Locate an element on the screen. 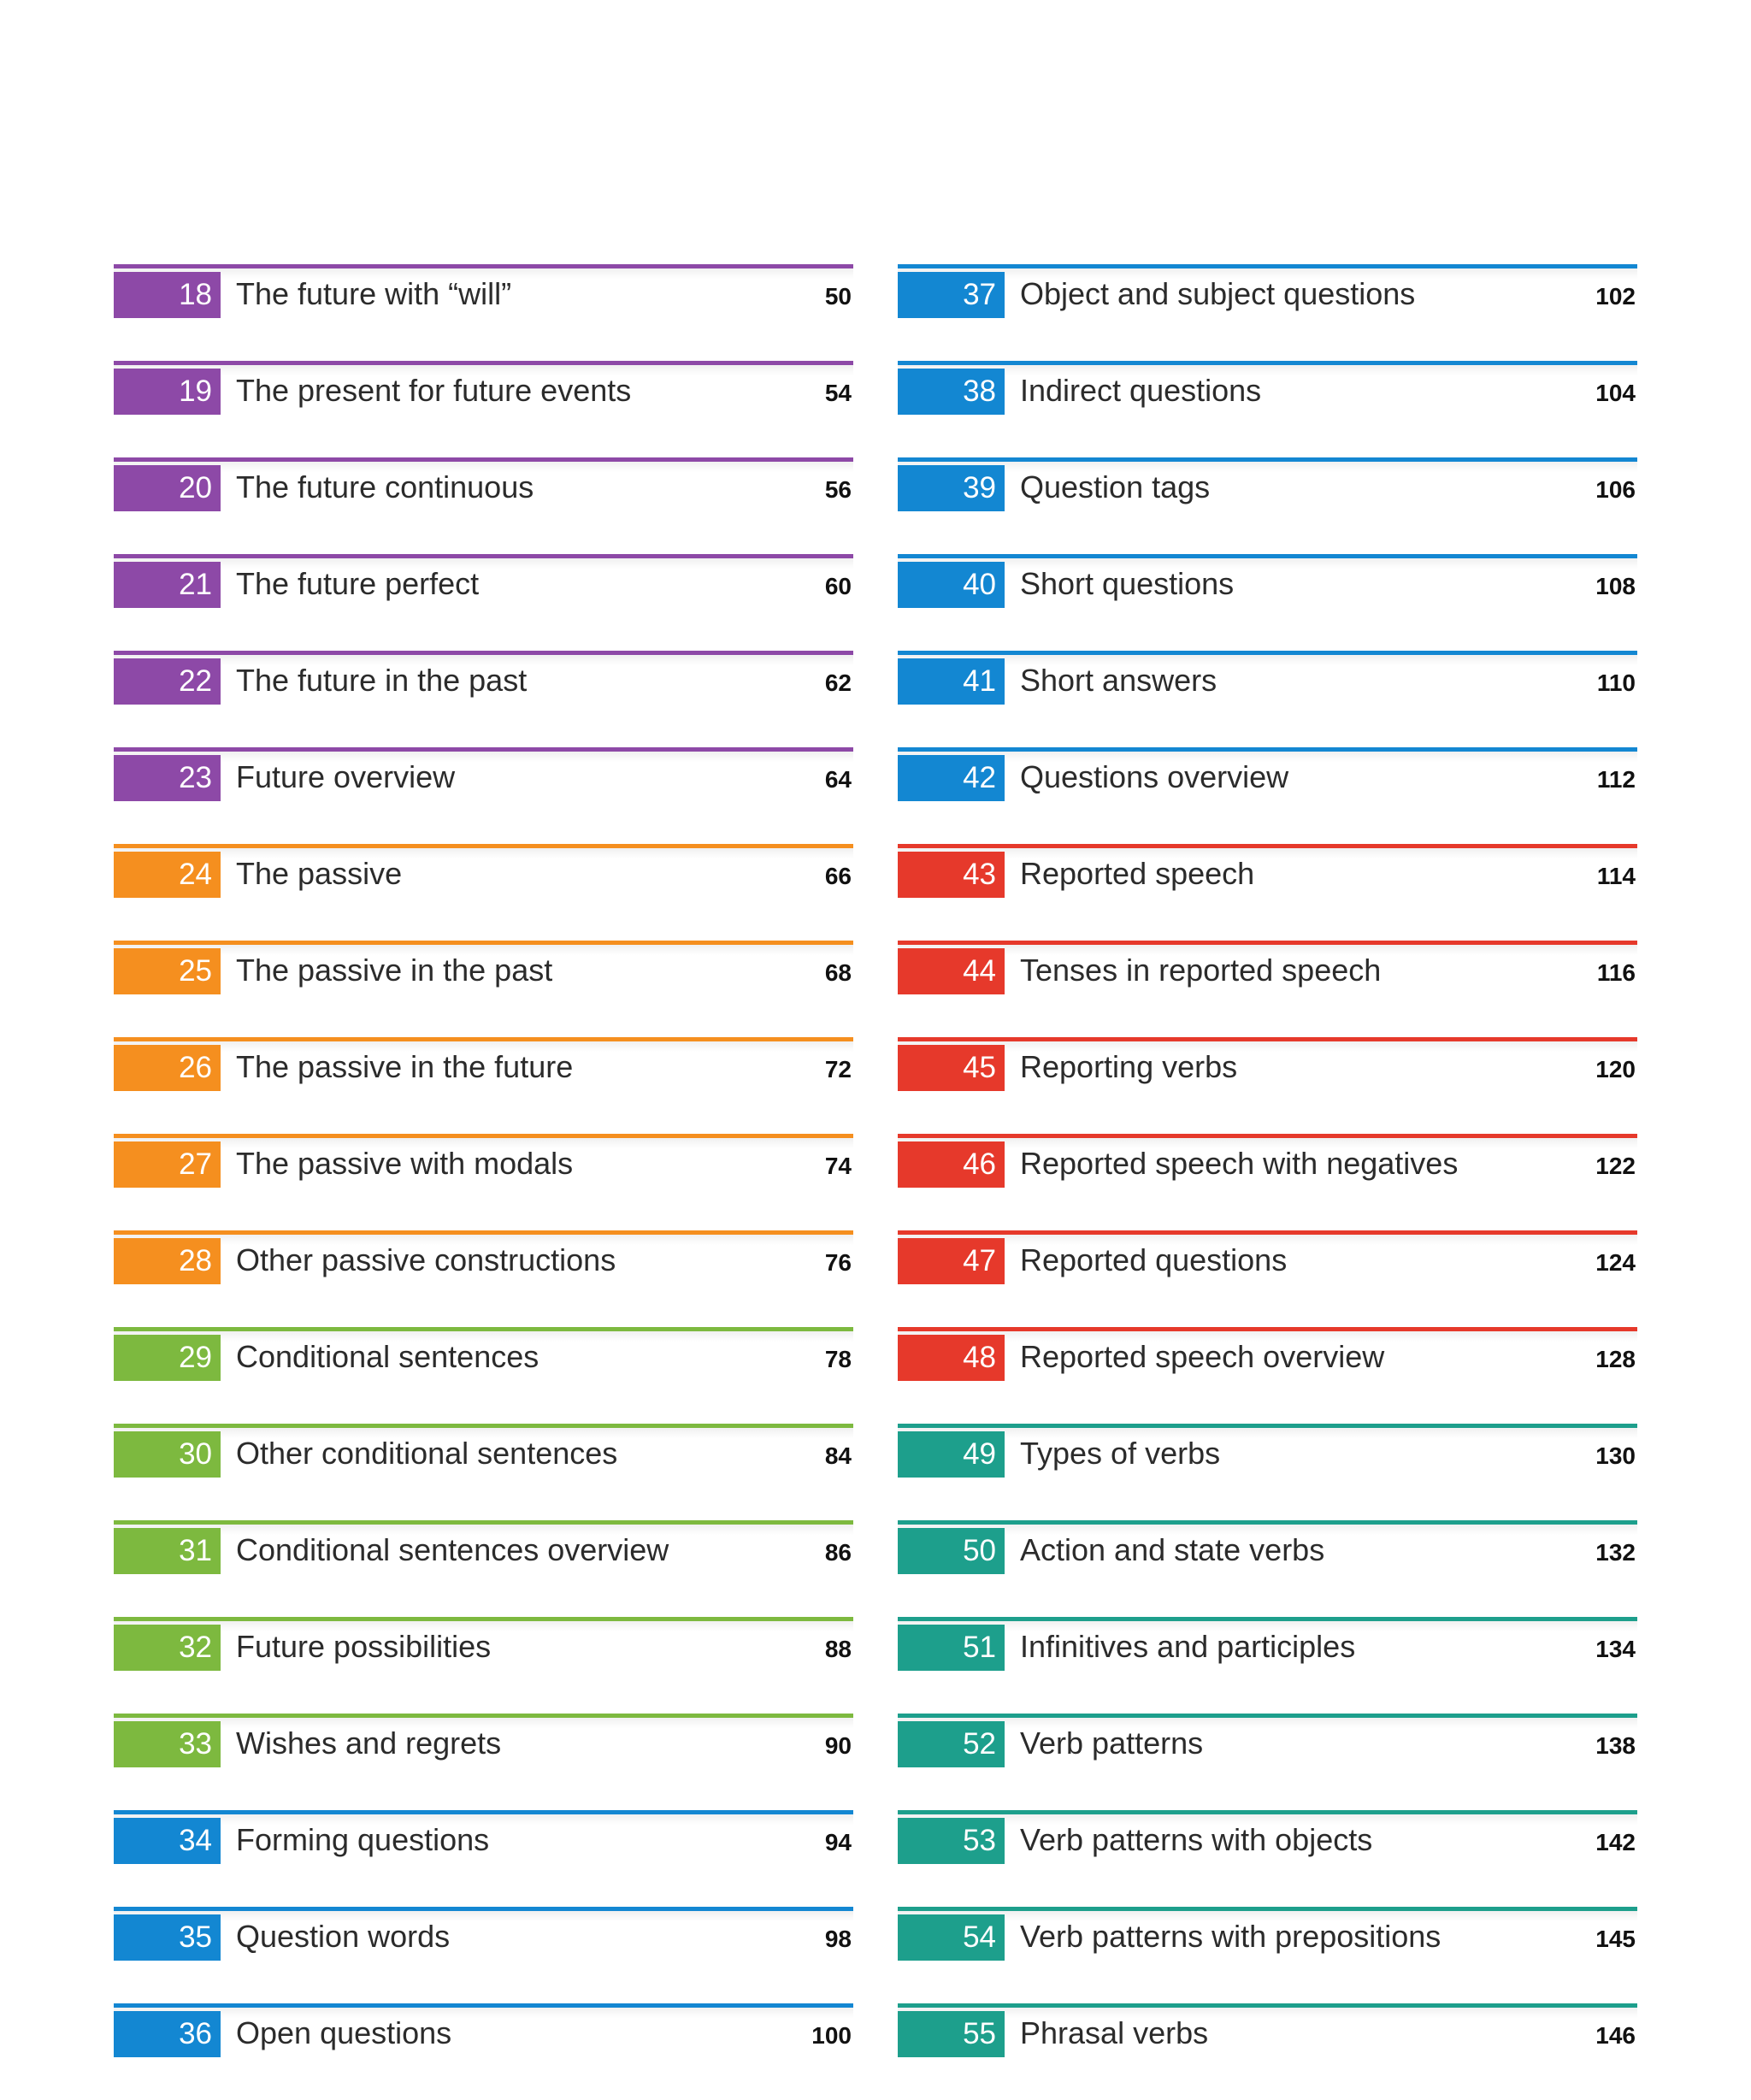 The width and height of the screenshot is (1751, 2100). toc-entry: 23 Future overview 64 is located at coordinates (483, 774).